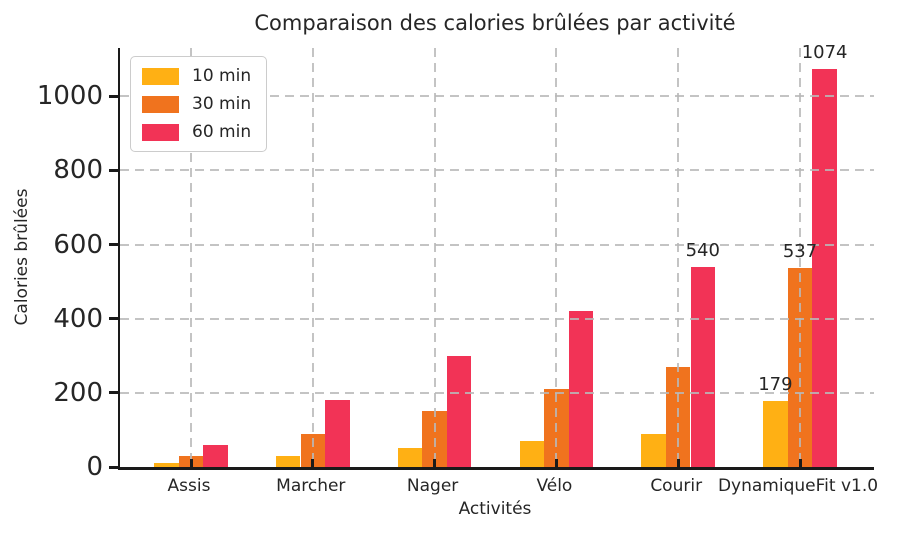 Image resolution: width=900 pixels, height=536 pixels. What do you see at coordinates (94, 467) in the screenshot?
I see `y-tick-label: 0` at bounding box center [94, 467].